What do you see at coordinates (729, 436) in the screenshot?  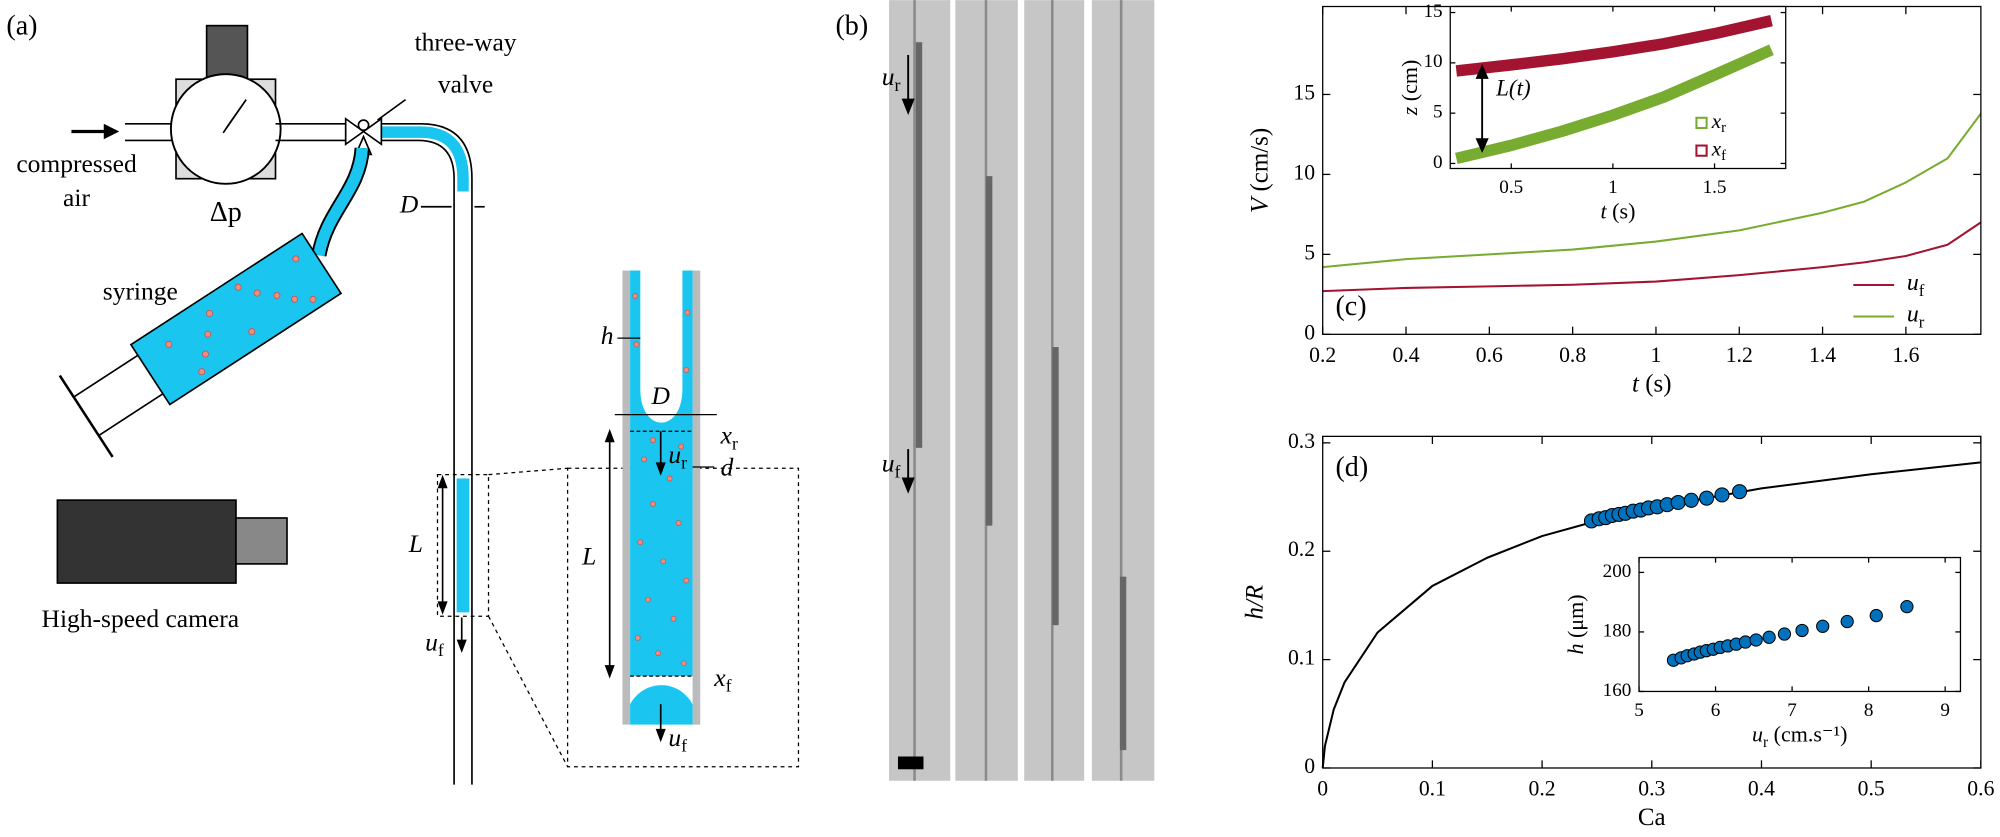 I see `rear-label: xr` at bounding box center [729, 436].